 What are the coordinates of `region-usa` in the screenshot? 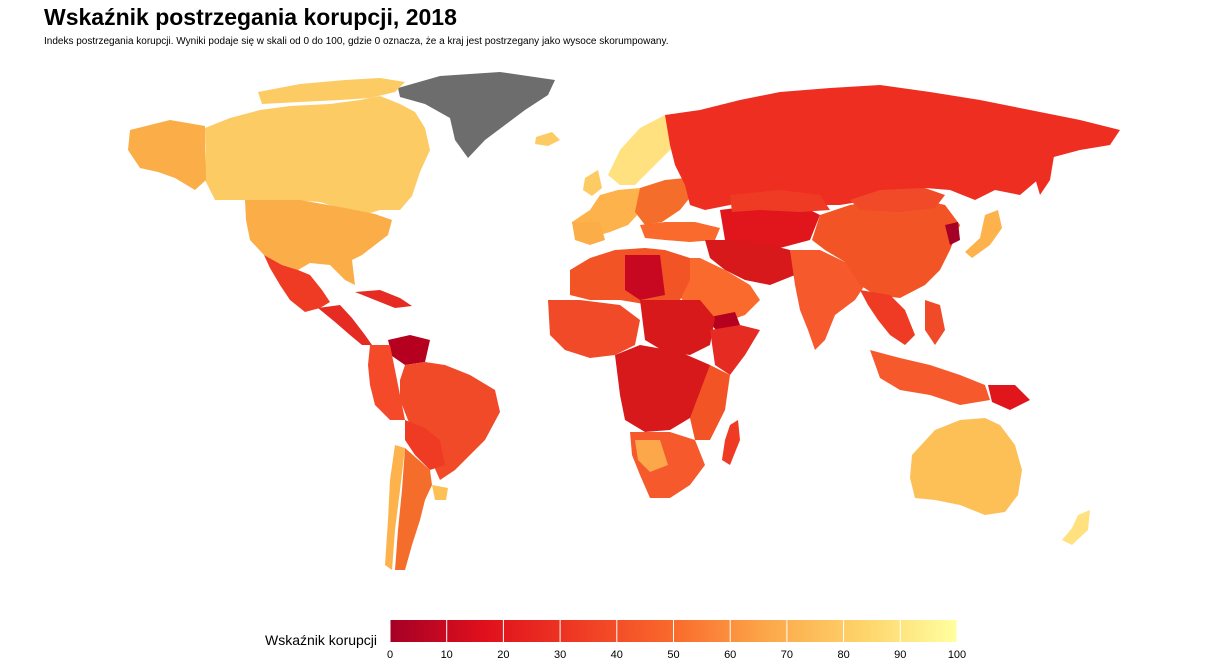 It's located at (318, 242).